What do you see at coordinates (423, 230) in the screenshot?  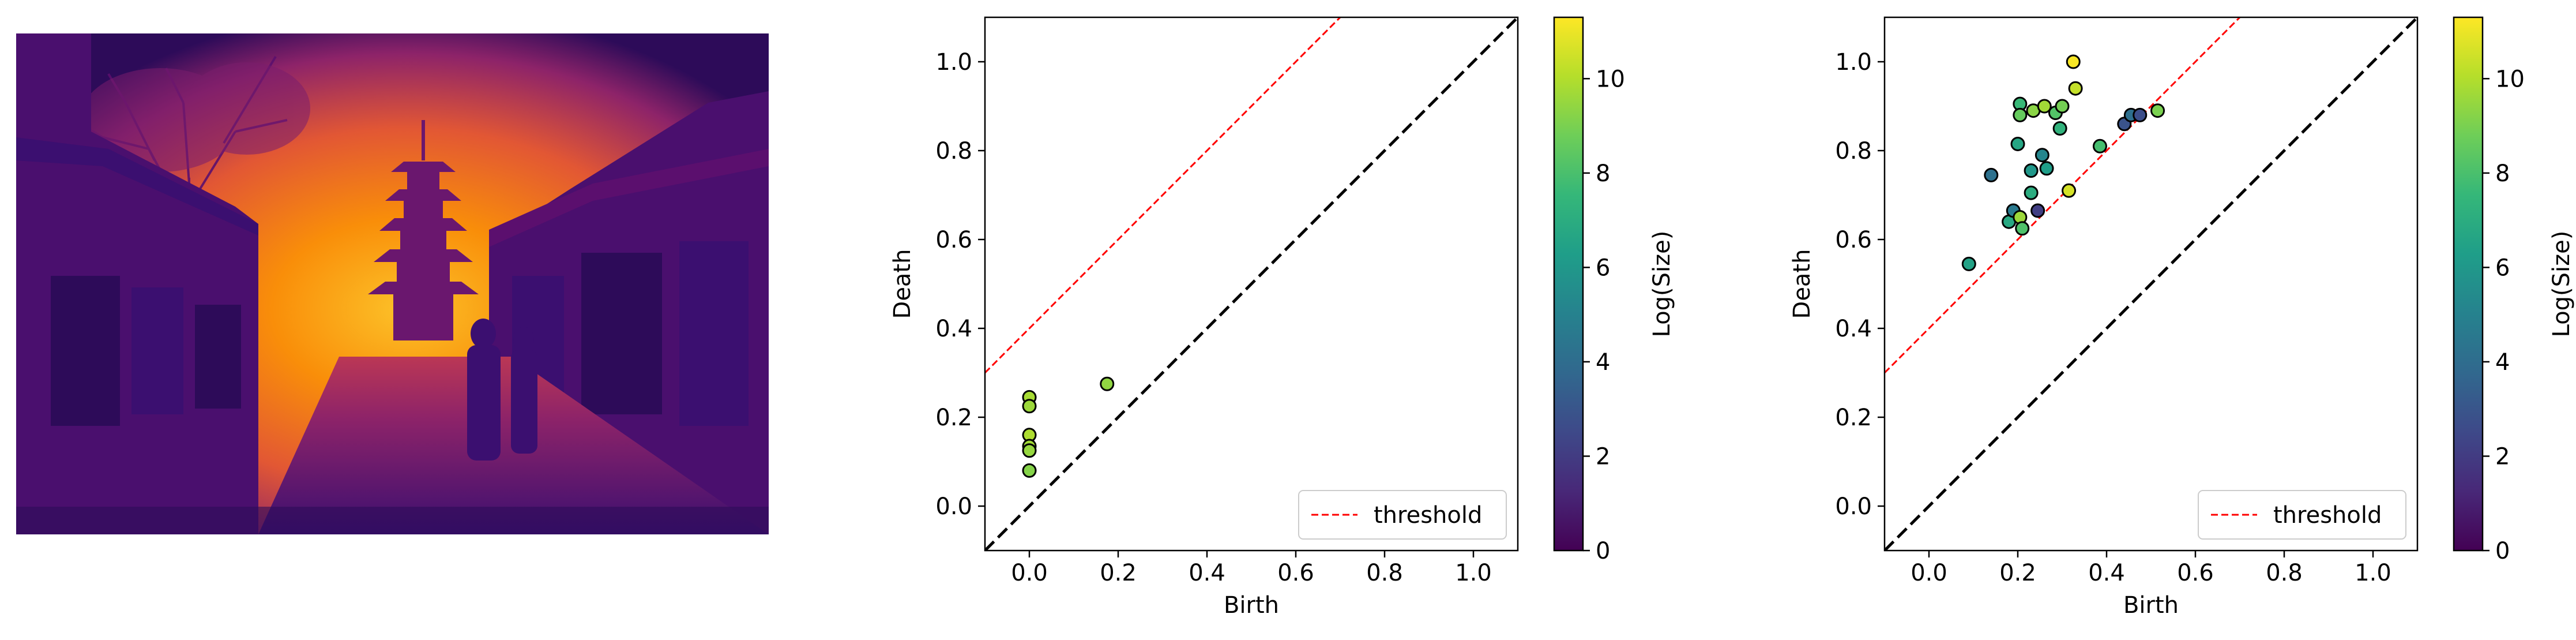 I see `pagoda-silhouette` at bounding box center [423, 230].